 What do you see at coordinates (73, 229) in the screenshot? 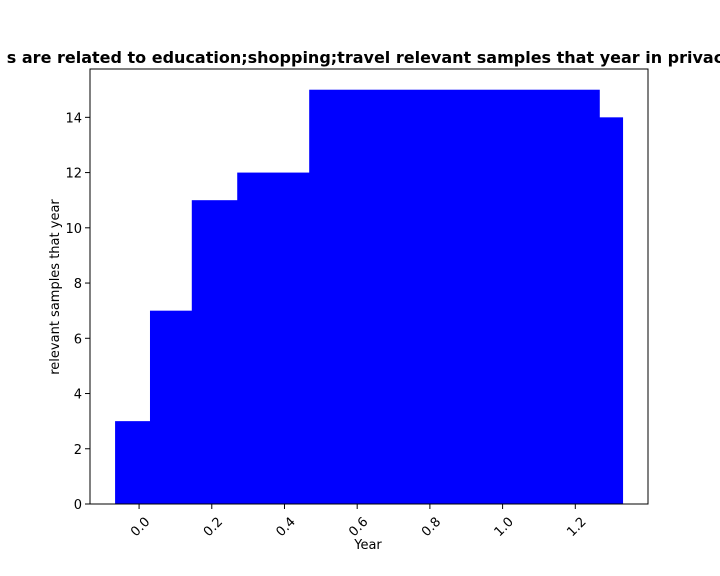
I see `y-tick-label: 10` at bounding box center [73, 229].